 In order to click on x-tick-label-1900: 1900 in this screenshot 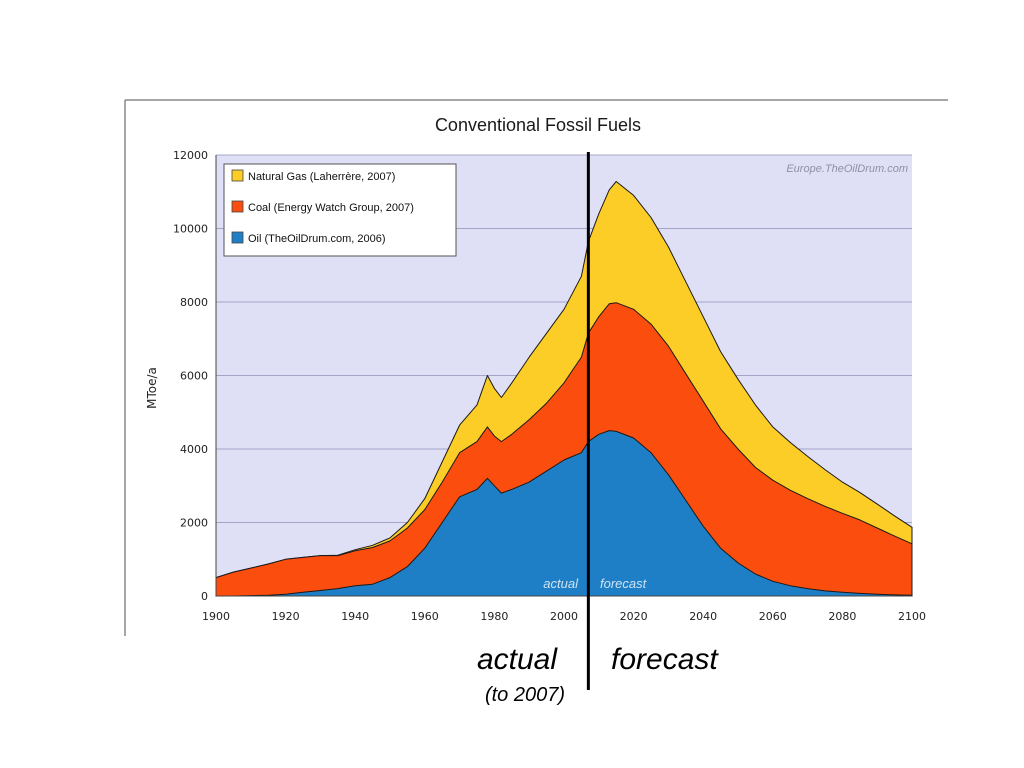, I will do `click(216, 616)`.